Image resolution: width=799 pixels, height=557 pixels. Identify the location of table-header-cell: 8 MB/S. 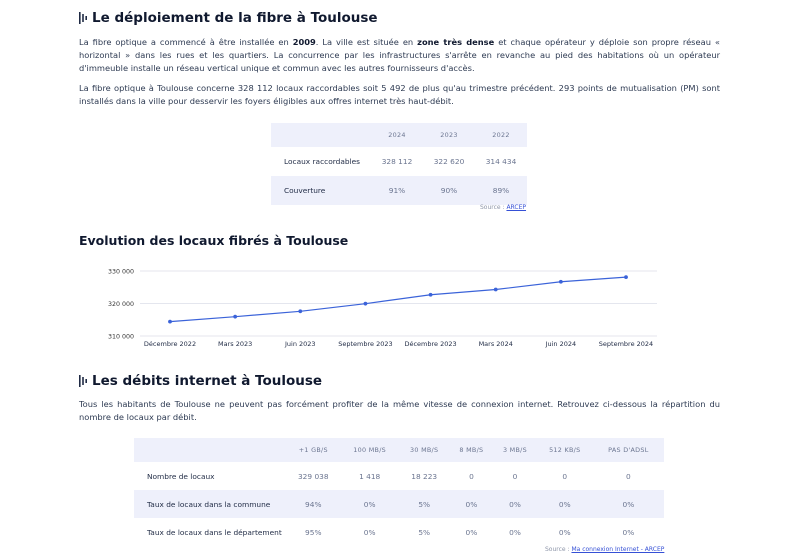
(471, 450).